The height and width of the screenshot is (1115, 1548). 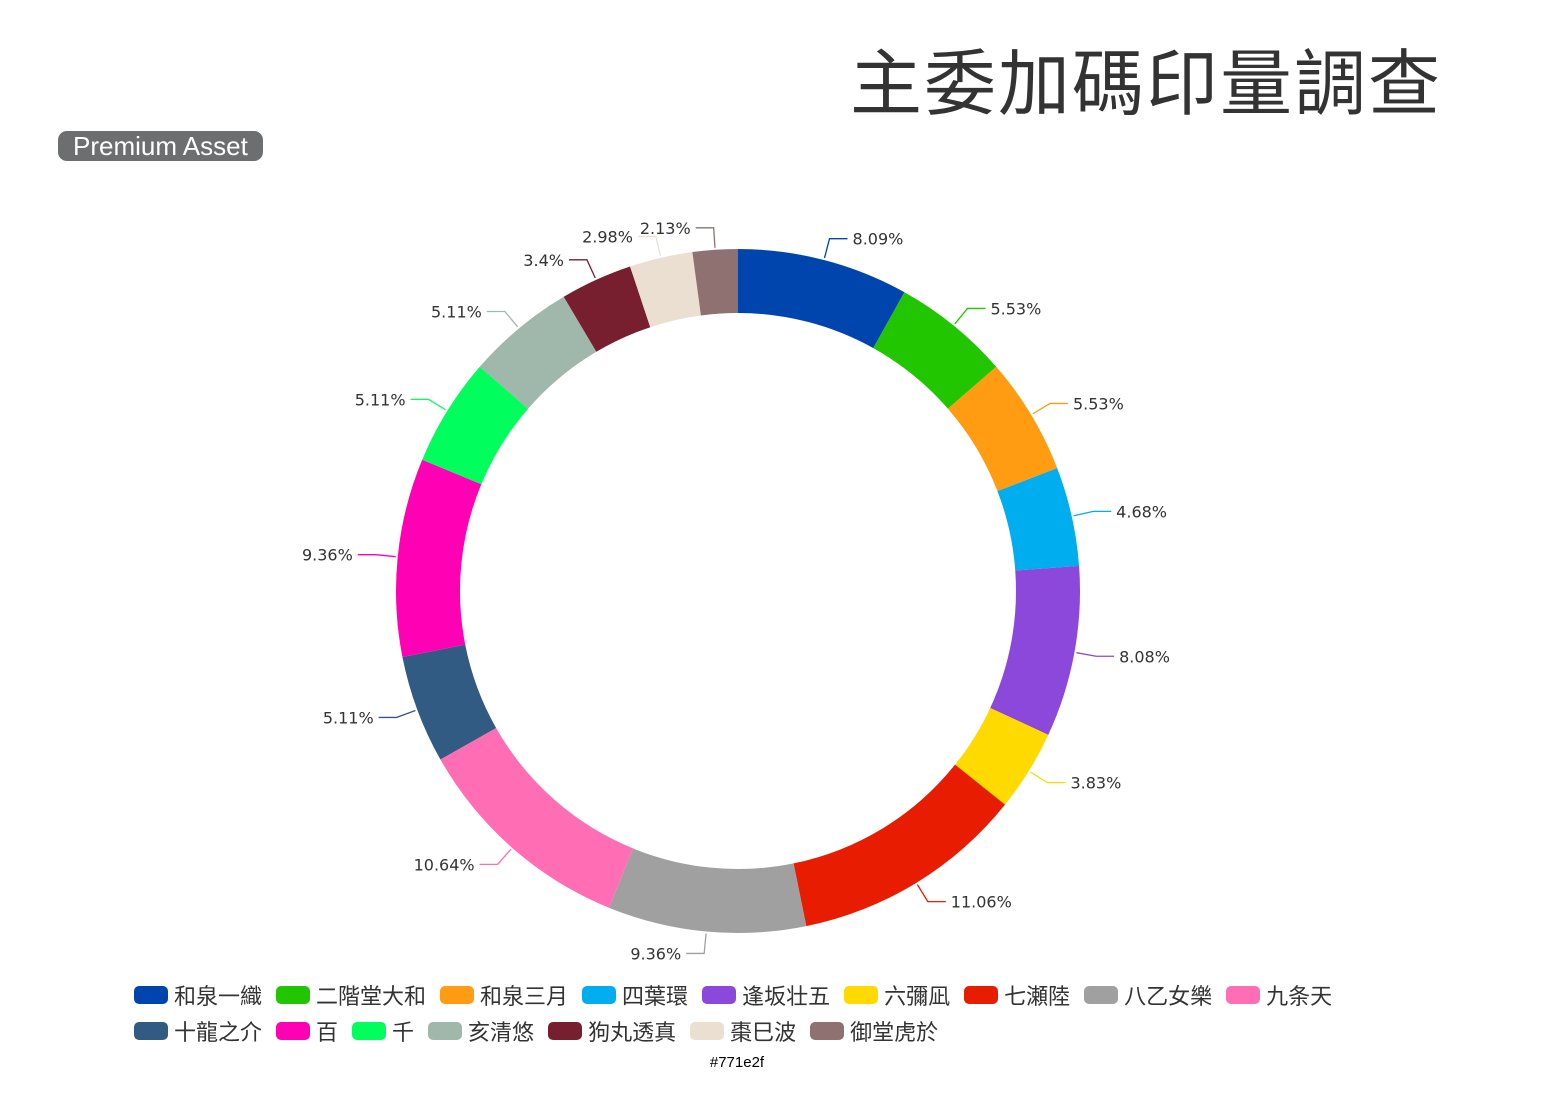 I want to click on legend-item: 和泉一織, so click(x=198, y=995).